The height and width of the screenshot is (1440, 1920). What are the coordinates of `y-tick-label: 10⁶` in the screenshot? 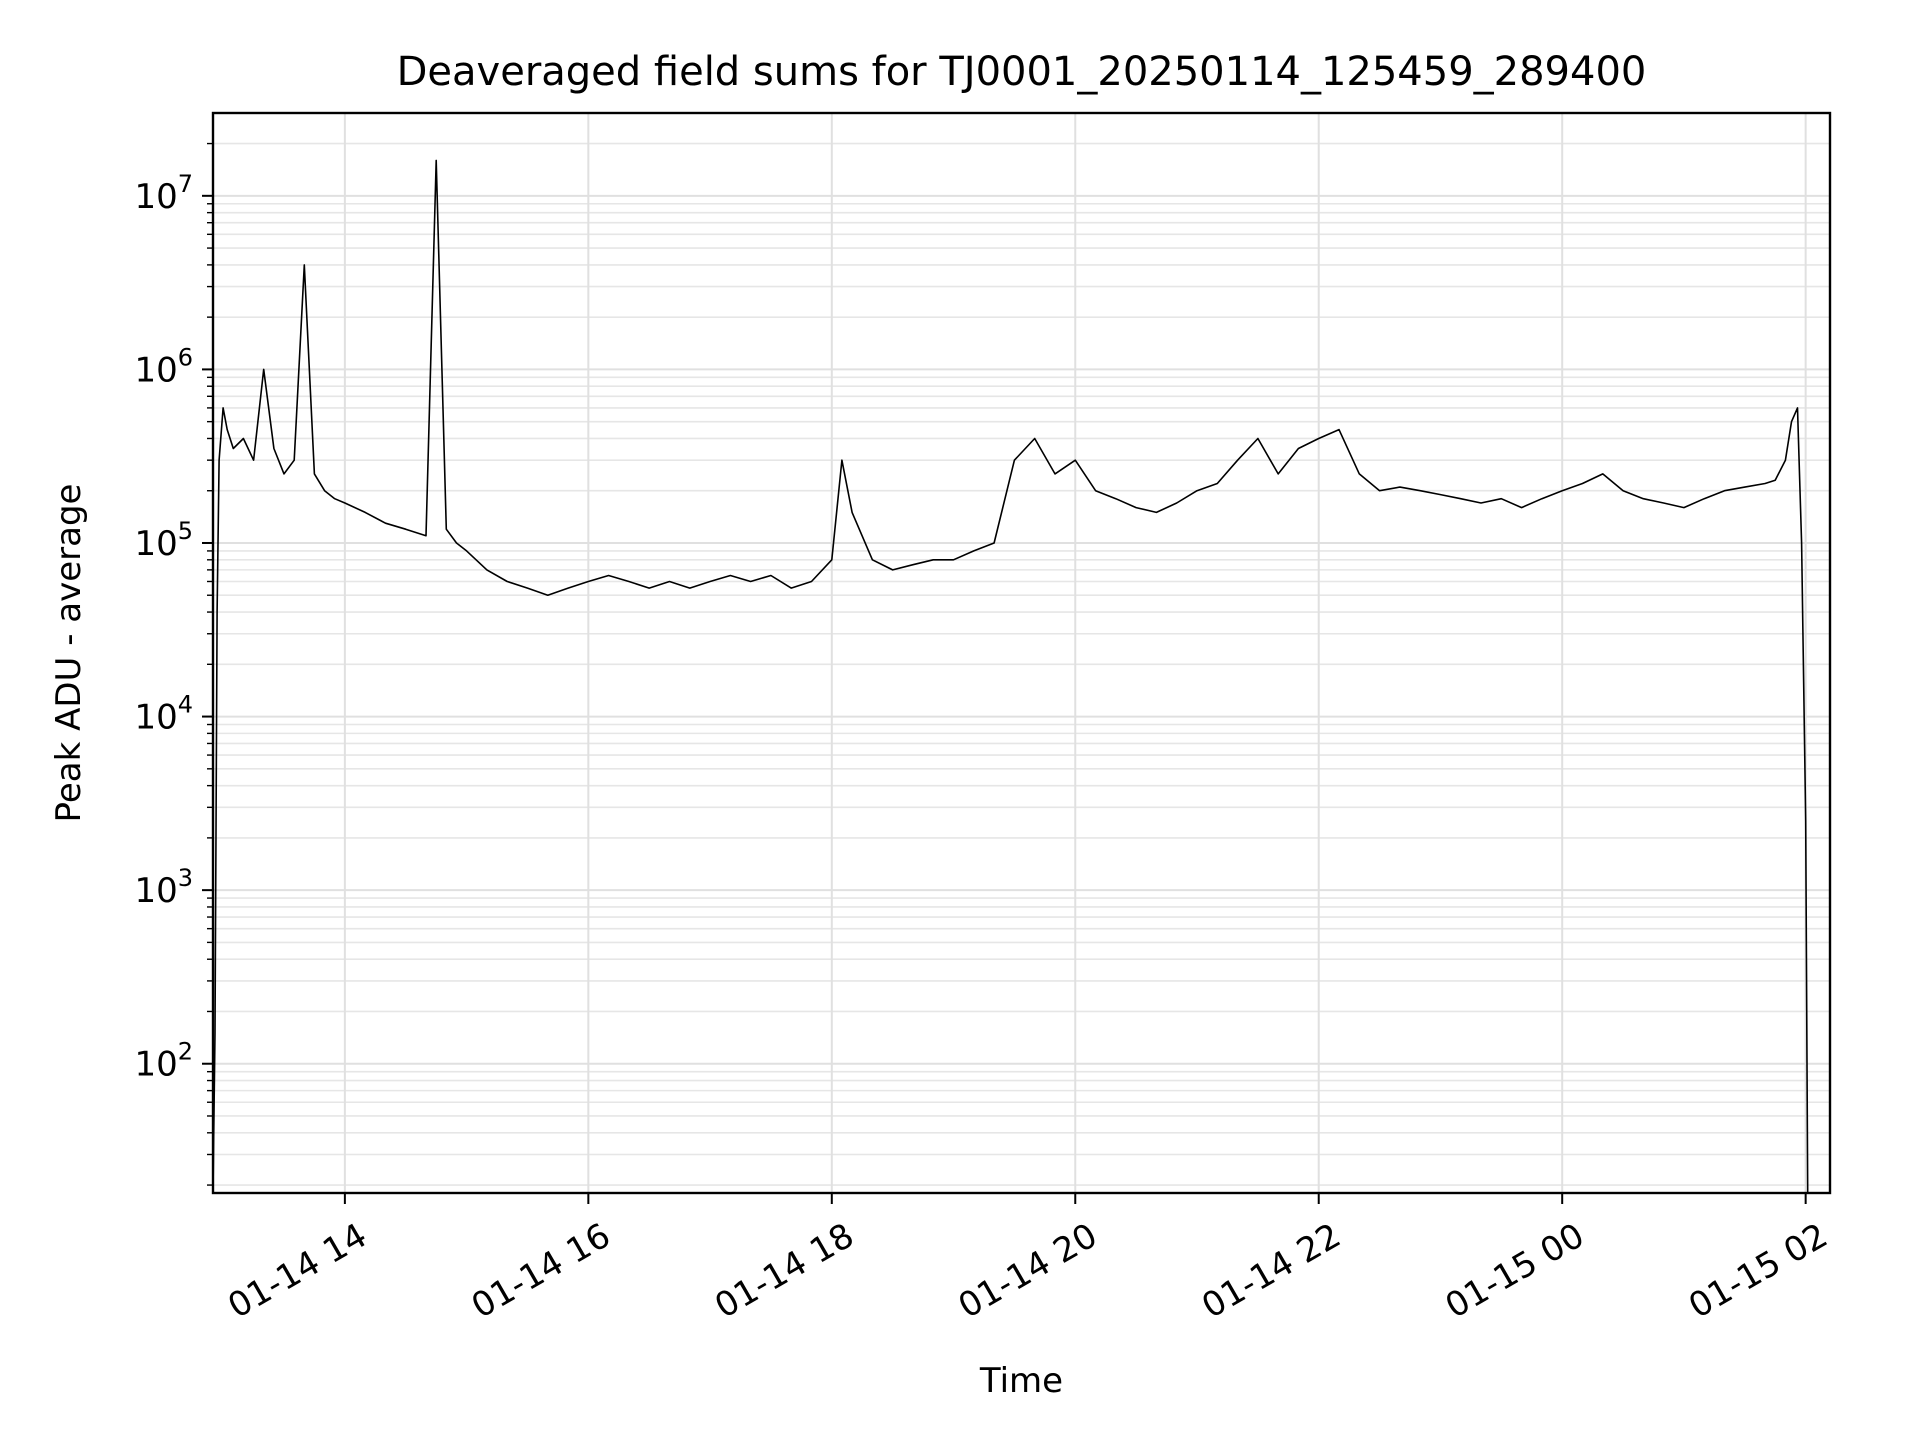 It's located at (163, 366).